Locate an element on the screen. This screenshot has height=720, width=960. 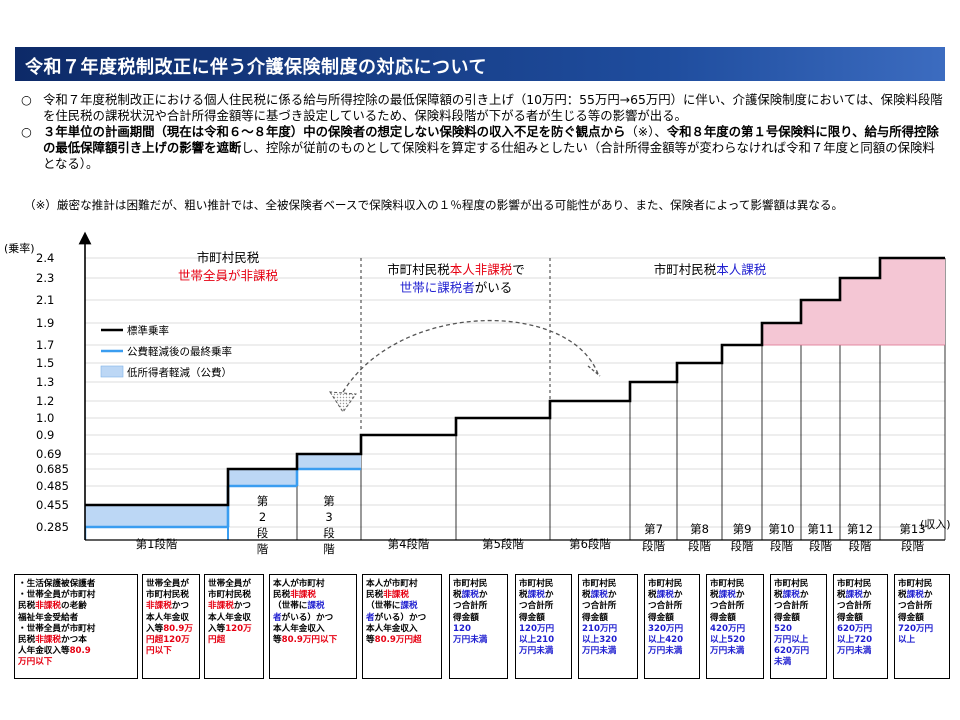
desc-stage-8: 市町村民 税課税か つ合計所 得金額 210万円 以上320 万円未満 is located at coordinates (608, 626).